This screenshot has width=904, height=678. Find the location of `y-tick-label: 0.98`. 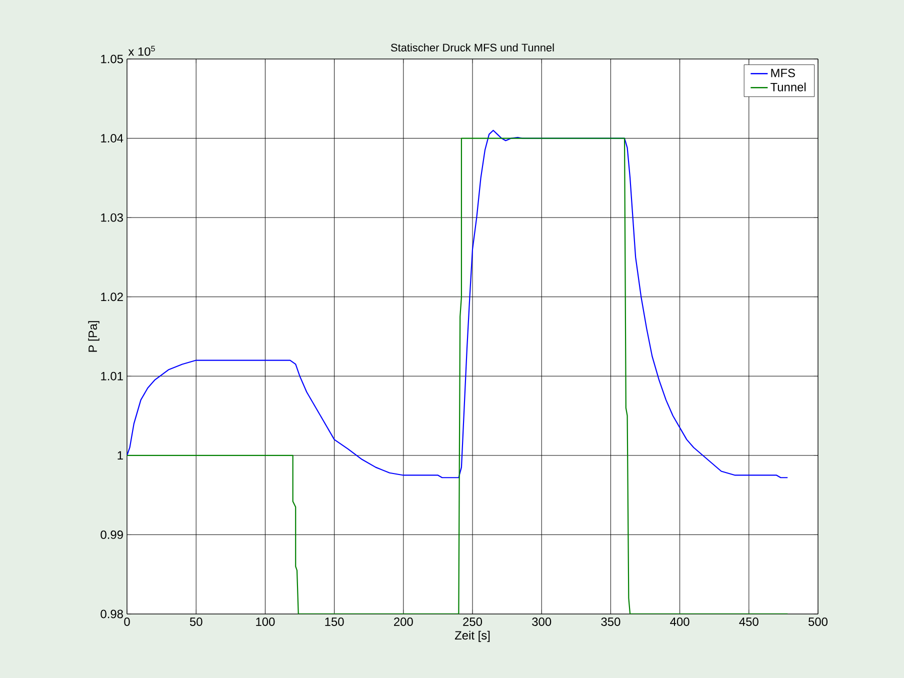

y-tick-label: 0.98 is located at coordinates (111, 614).